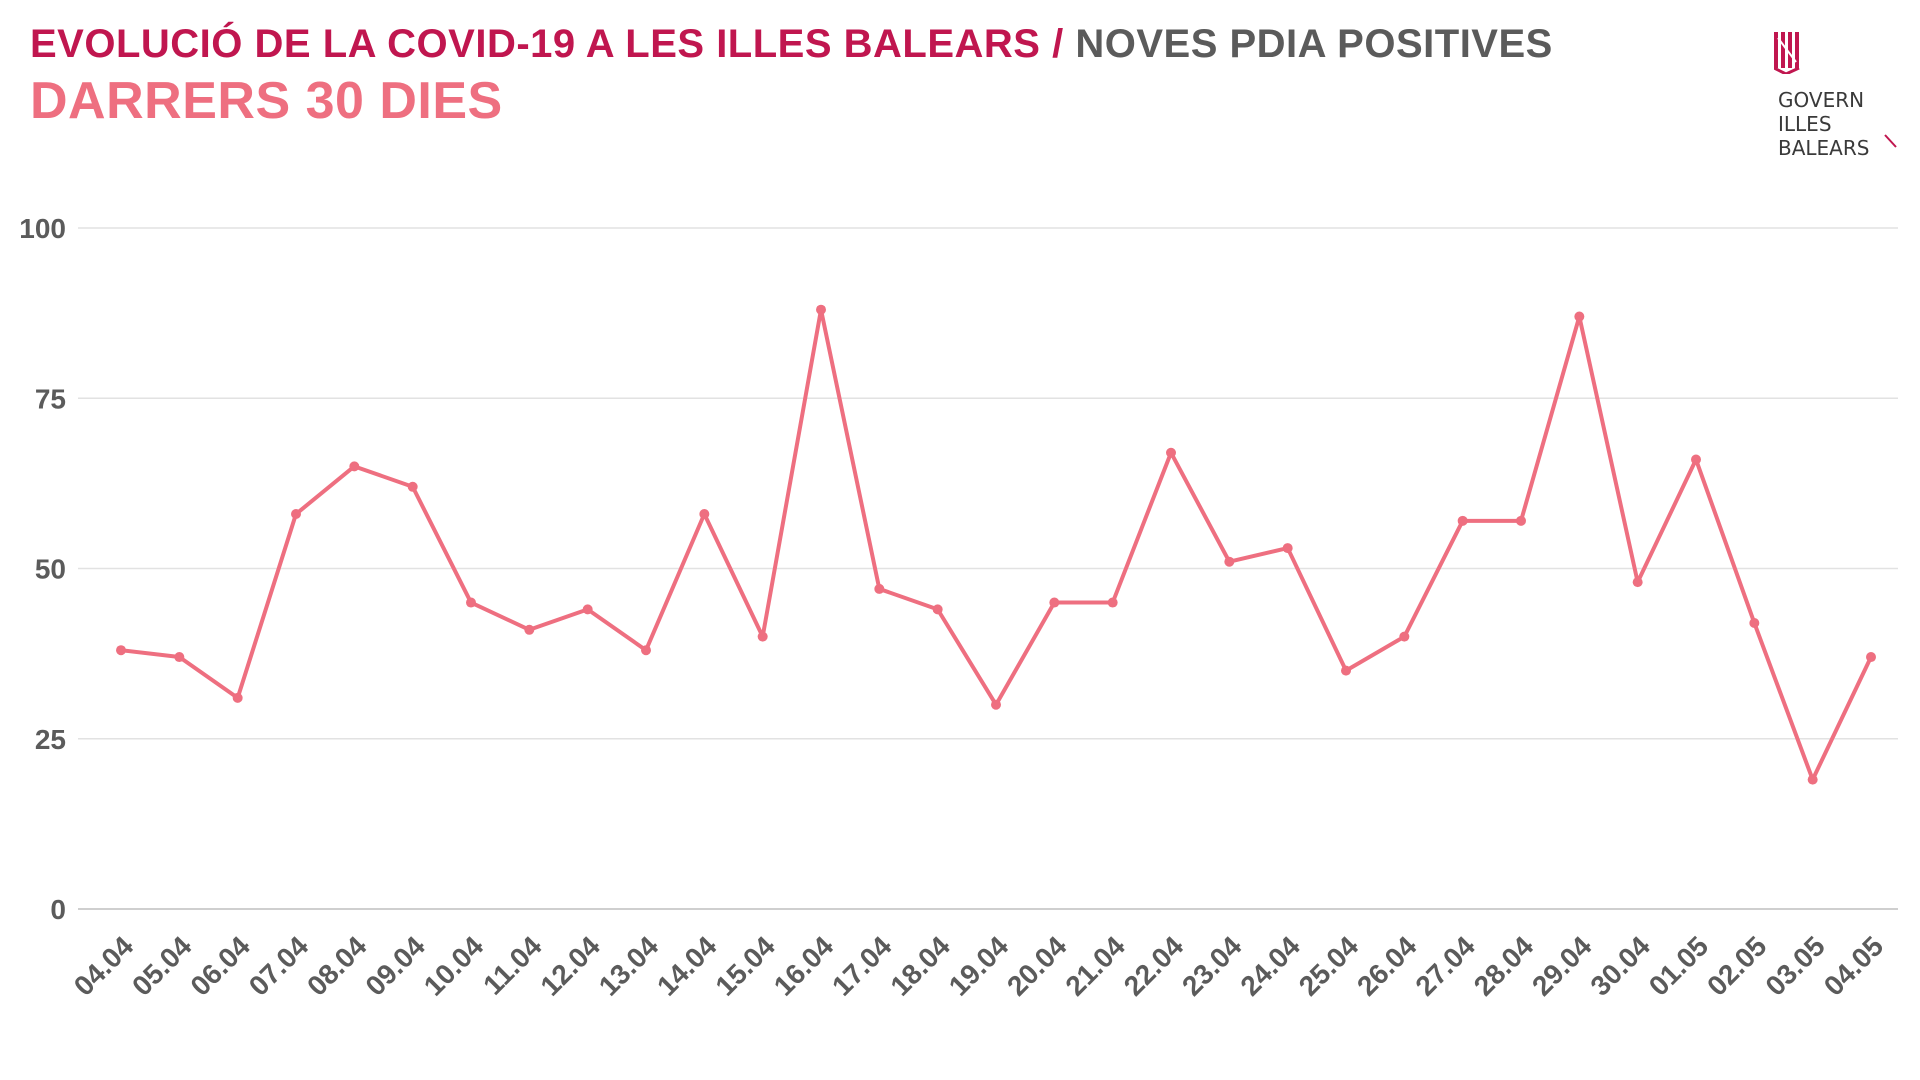 Image resolution: width=1920 pixels, height=1080 pixels. Describe the element at coordinates (395, 966) in the screenshot. I see `x-tick-label: 09.04` at that location.